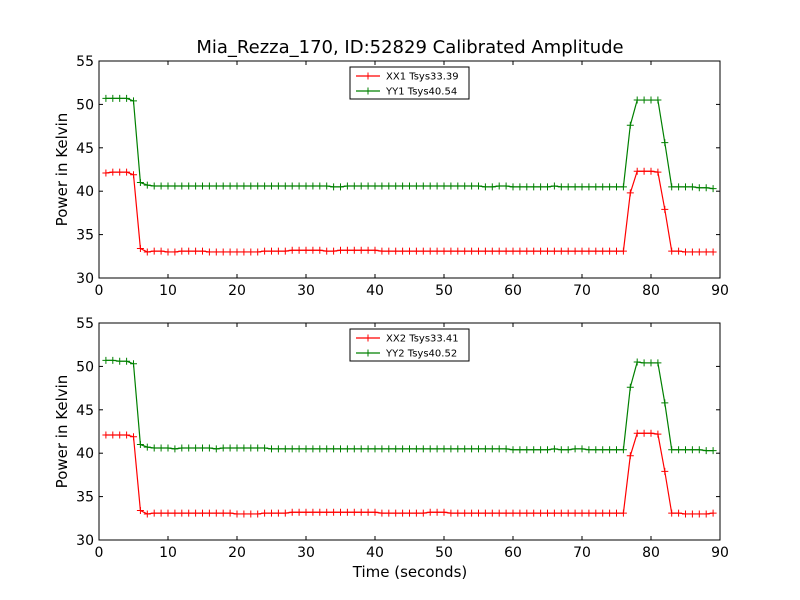 The height and width of the screenshot is (600, 800). What do you see at coordinates (85, 498) in the screenshot?
I see `y-tick-label: 35` at bounding box center [85, 498].